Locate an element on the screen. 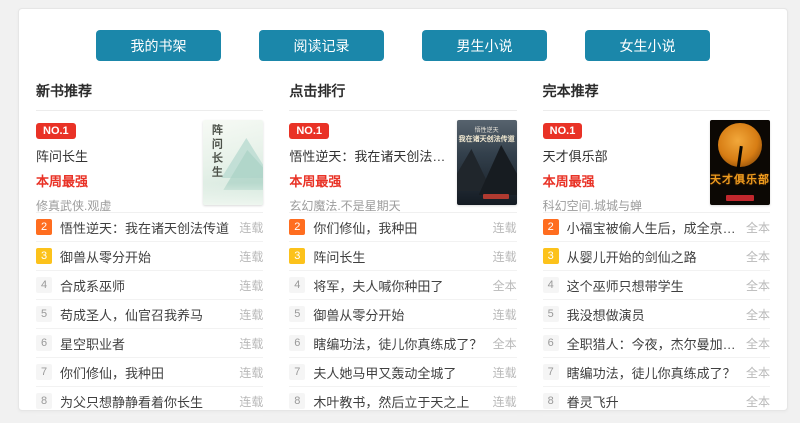 This screenshot has width=800, height=423. list-item: 6 瞎编功法，徒儿你真练成了？ 全本 is located at coordinates (403, 343).